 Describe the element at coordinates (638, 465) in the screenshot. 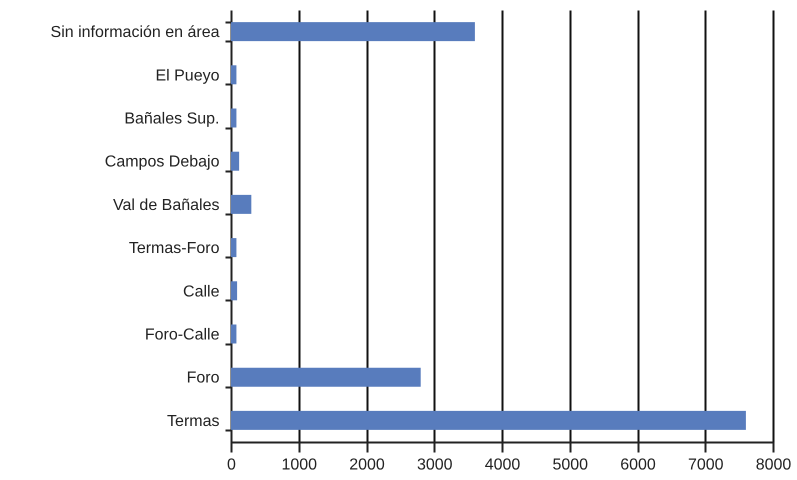

I see `x-tick-label: 6000` at that location.